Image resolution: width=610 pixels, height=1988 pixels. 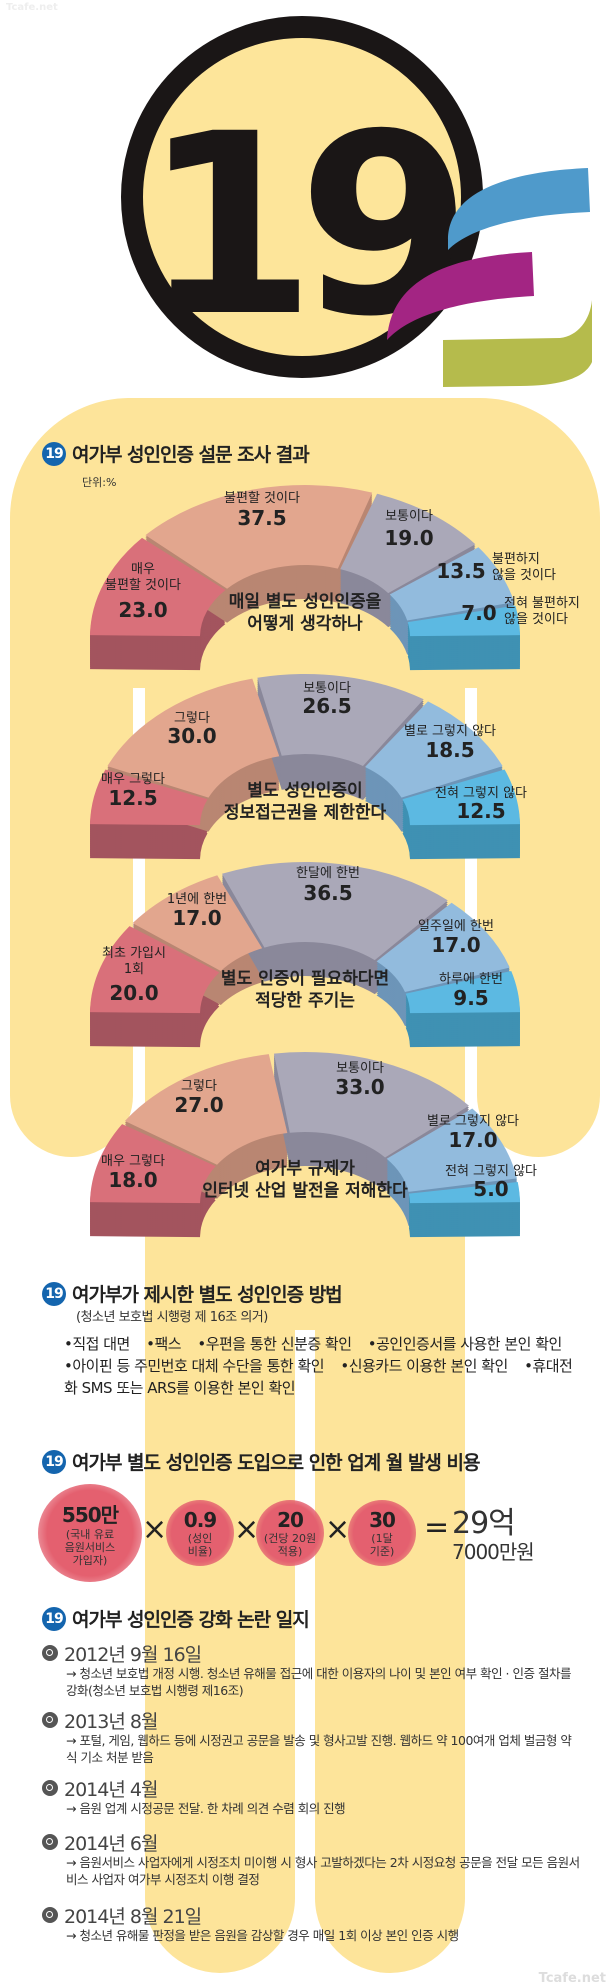 What do you see at coordinates (142, 610) in the screenshot?
I see `segment-value: 23.0` at bounding box center [142, 610].